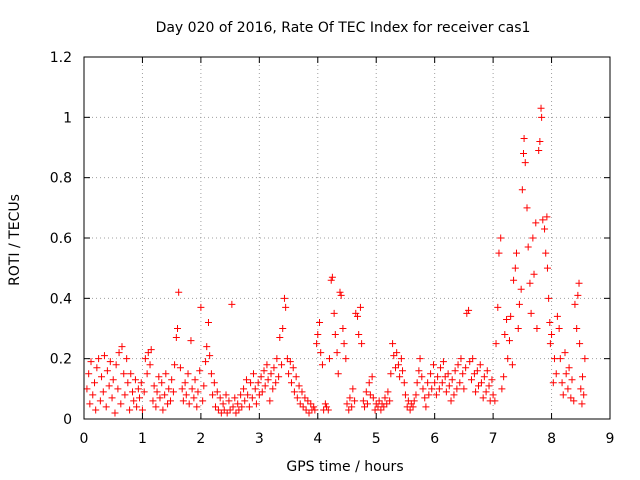 The height and width of the screenshot is (480, 640). I want to click on x-tick-label: 6, so click(434, 439).